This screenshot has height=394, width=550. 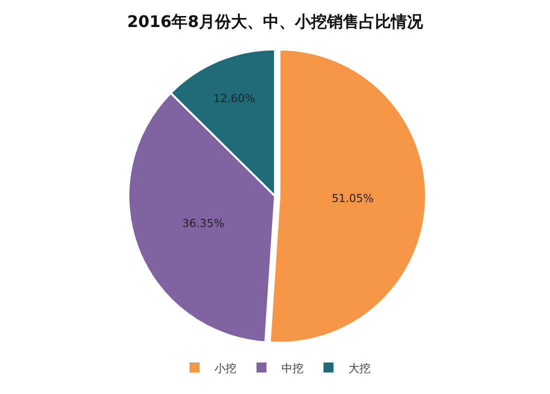 What do you see at coordinates (275, 21) in the screenshot?
I see `chart-title: 2016年8月份大、中、小挖销售占比情况` at bounding box center [275, 21].